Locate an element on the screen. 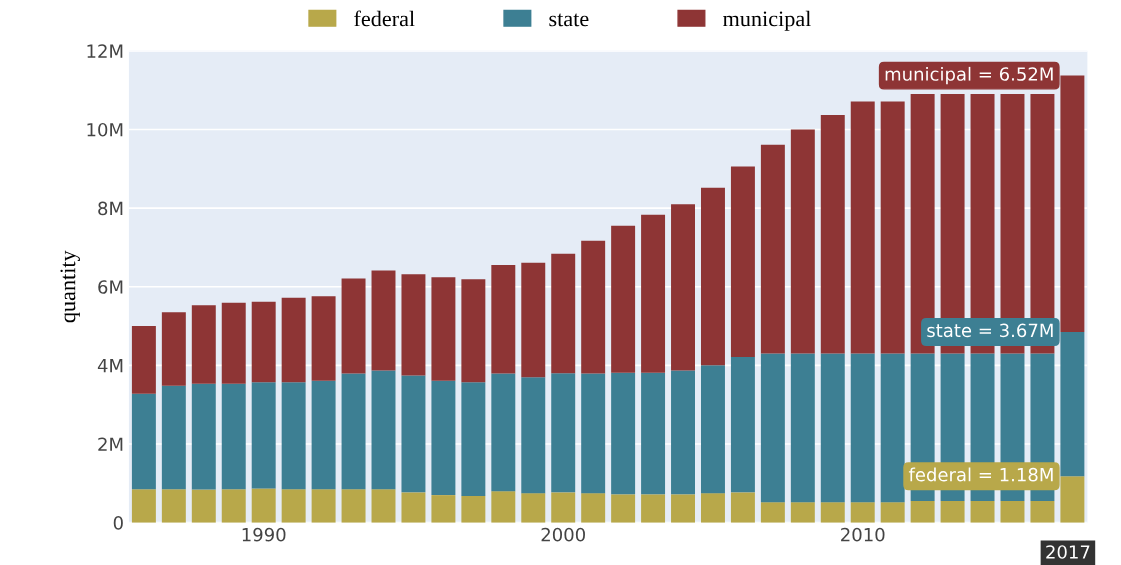 The height and width of the screenshot is (565, 1121). annotation: federal = 1.18M is located at coordinates (980, 474).